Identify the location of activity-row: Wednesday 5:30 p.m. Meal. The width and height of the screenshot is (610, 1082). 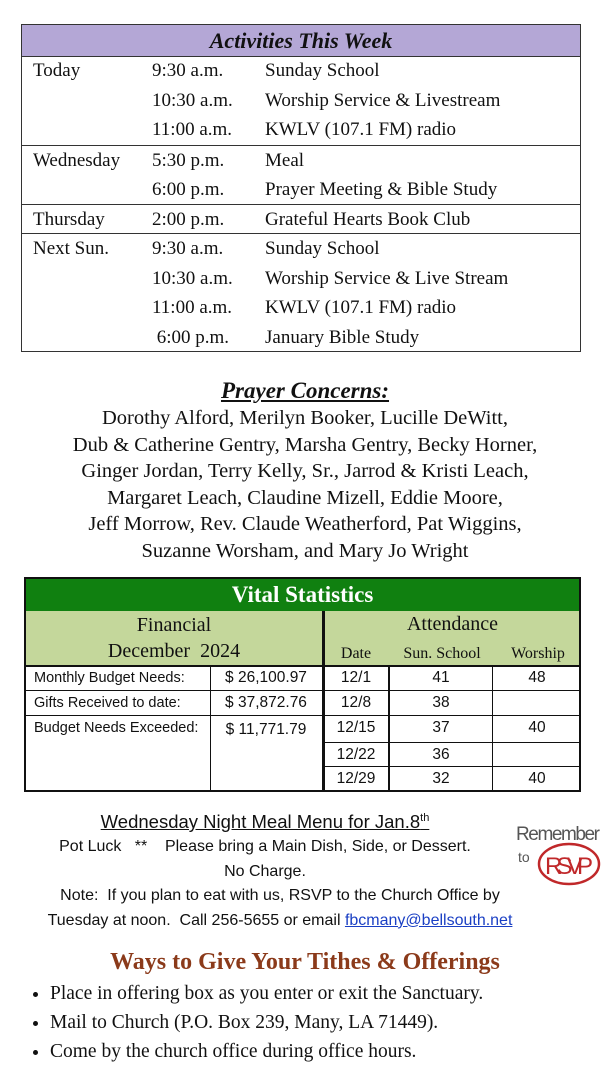
(301, 161).